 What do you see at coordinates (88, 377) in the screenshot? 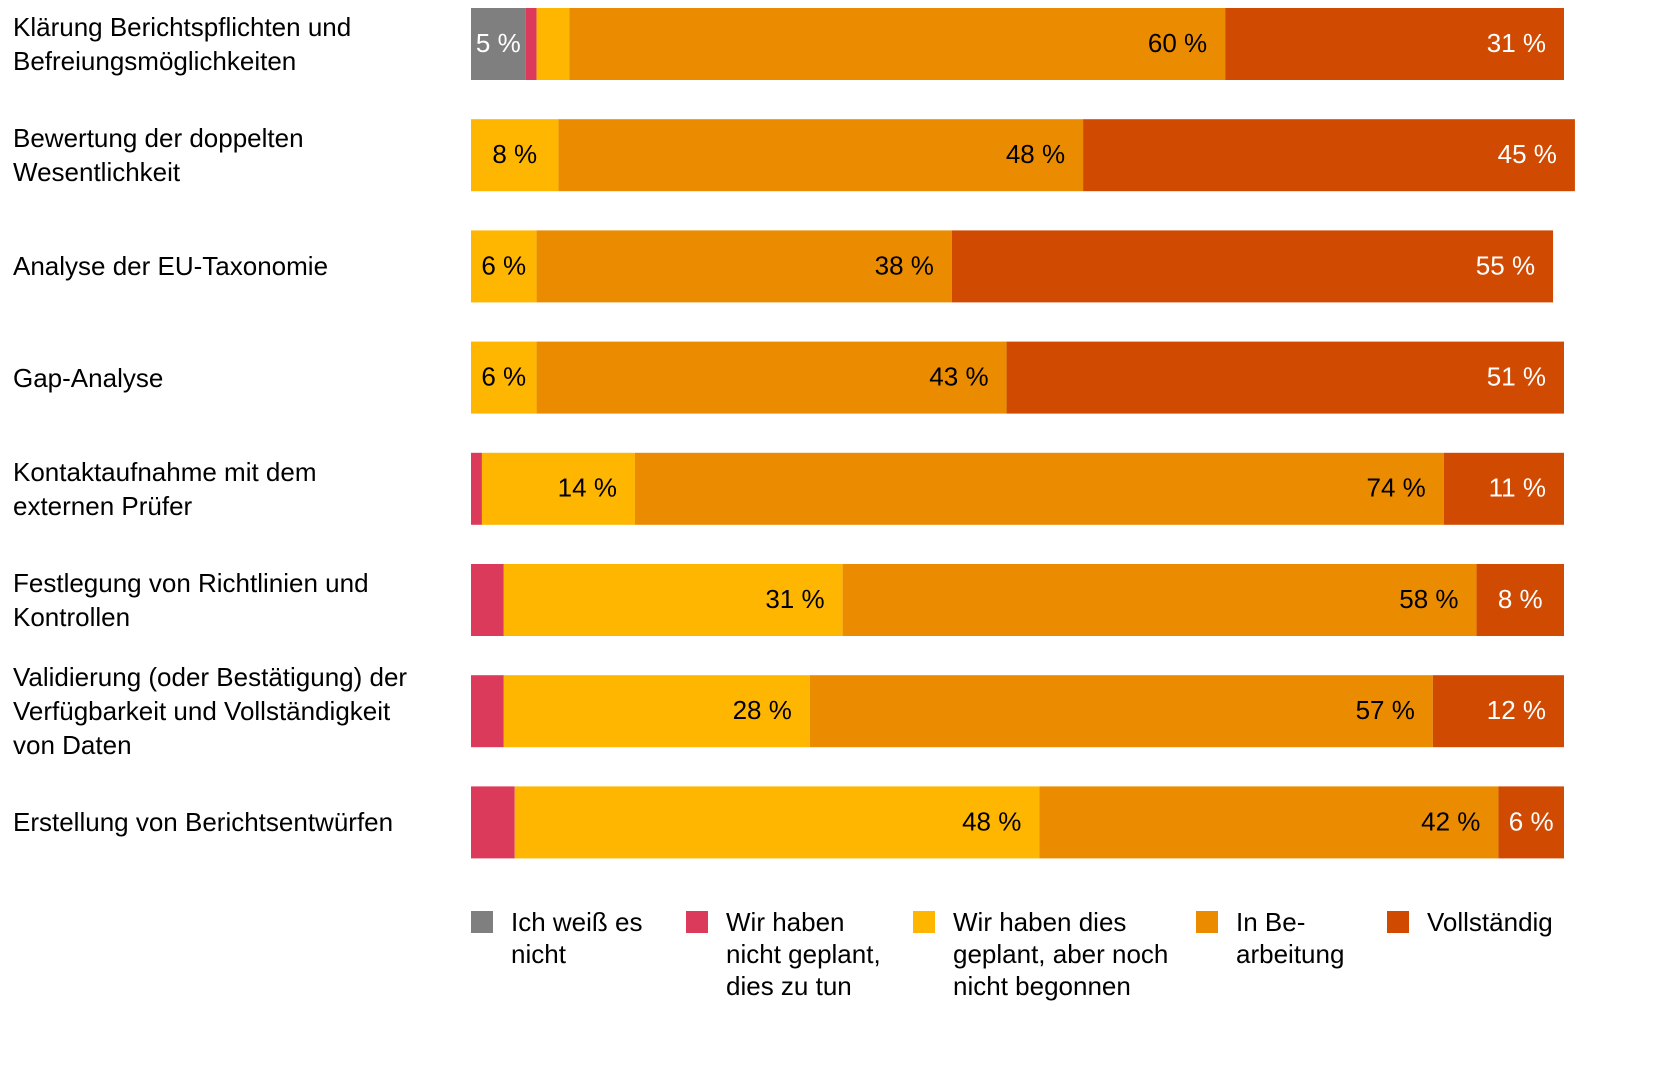
I see `category-label: Gap-Analyse` at bounding box center [88, 377].